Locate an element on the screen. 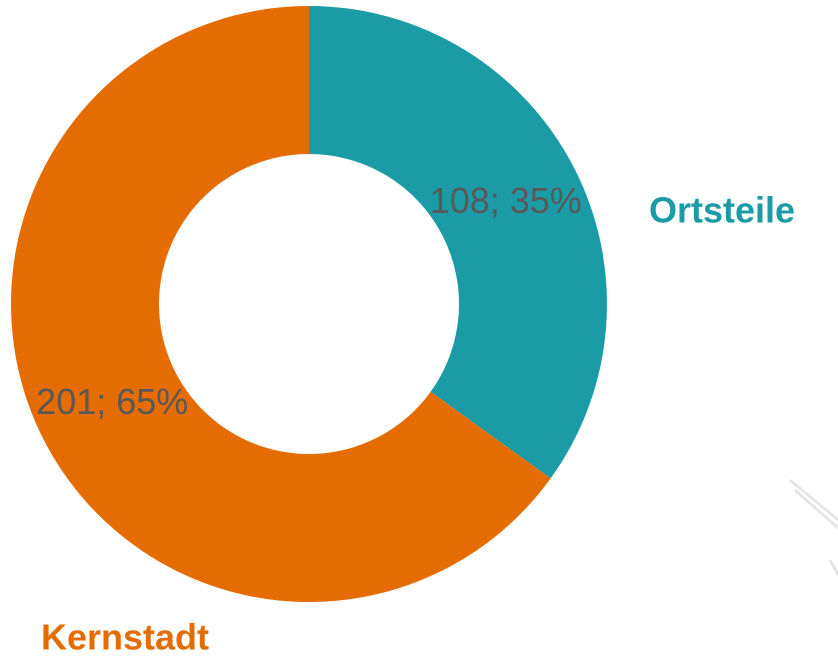 This screenshot has height=666, width=838. data-label: 108; 35% is located at coordinates (506, 200).